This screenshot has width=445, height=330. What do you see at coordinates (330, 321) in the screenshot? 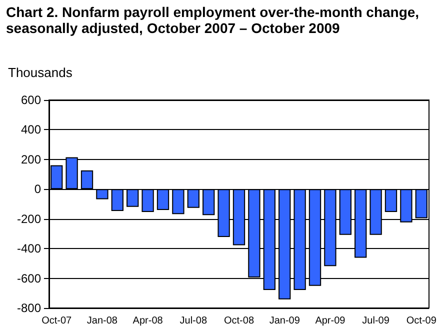
I see `x-tick-label: Apr-09` at bounding box center [330, 321].